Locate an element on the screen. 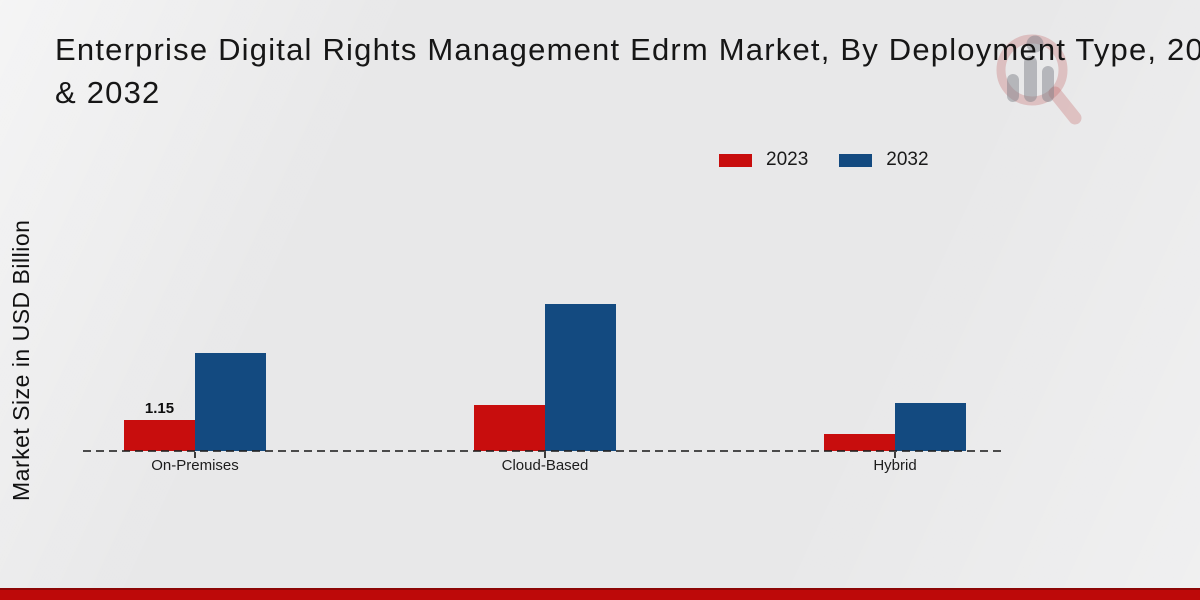 This screenshot has height=600, width=1200. category-label-On-Premises: On-Premises is located at coordinates (195, 465).